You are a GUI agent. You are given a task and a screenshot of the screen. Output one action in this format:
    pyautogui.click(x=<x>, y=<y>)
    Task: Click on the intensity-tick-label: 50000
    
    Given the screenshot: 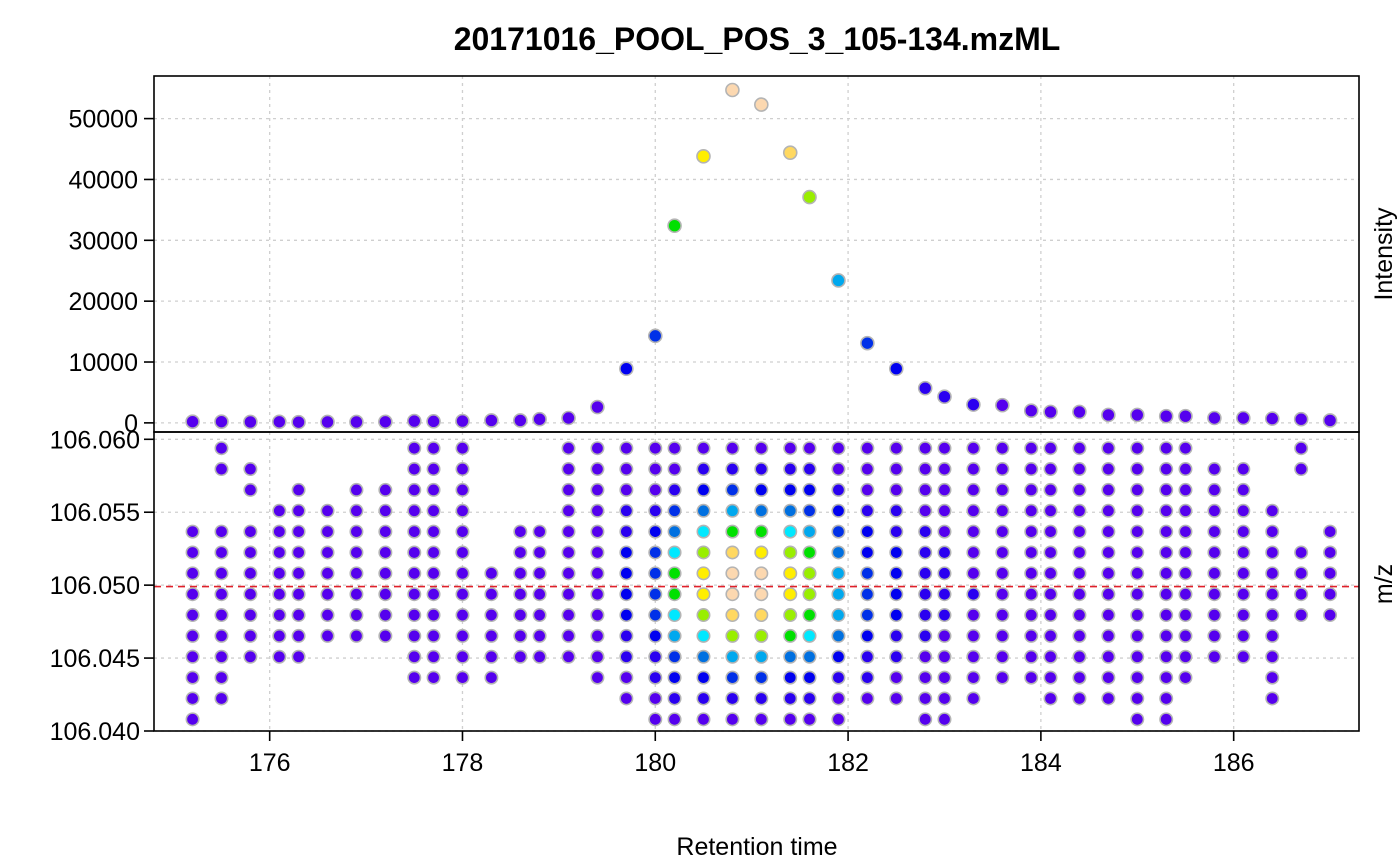 What is the action you would take?
    pyautogui.click(x=103, y=120)
    